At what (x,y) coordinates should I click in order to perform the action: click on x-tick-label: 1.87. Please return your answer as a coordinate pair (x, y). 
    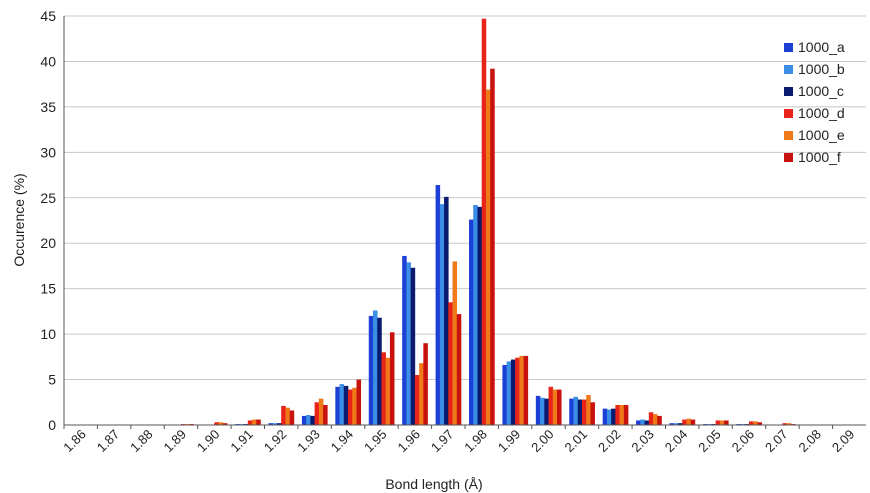
    Looking at the image, I should click on (108, 441).